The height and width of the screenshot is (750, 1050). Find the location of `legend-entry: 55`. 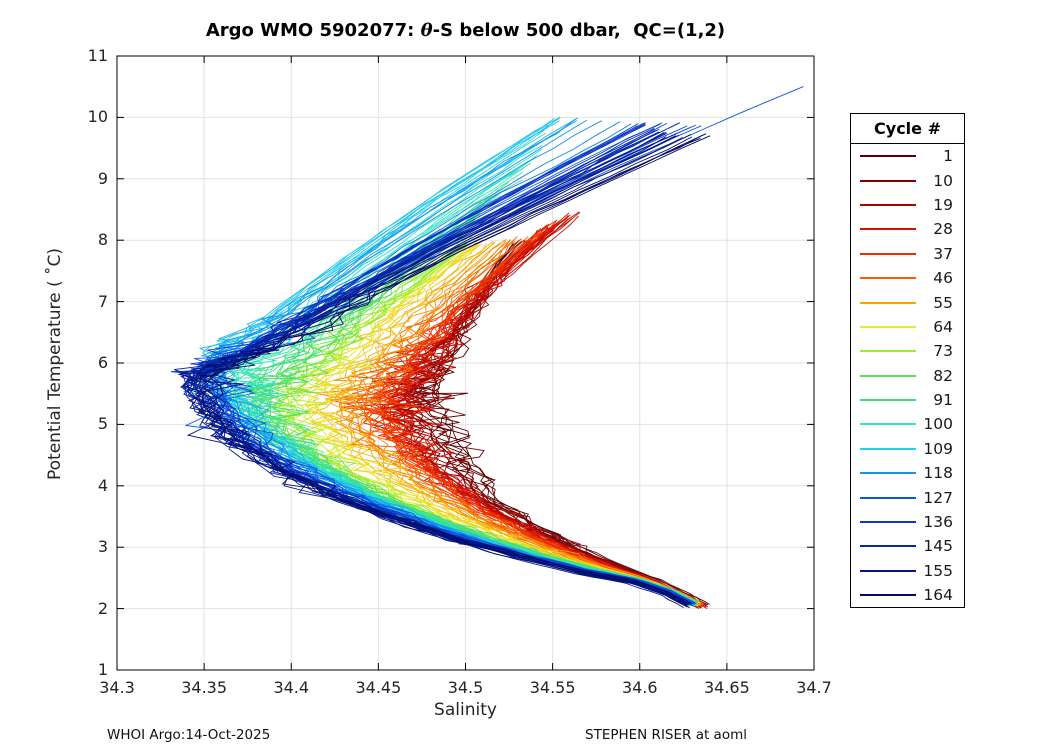

legend-entry: 55 is located at coordinates (907, 302).